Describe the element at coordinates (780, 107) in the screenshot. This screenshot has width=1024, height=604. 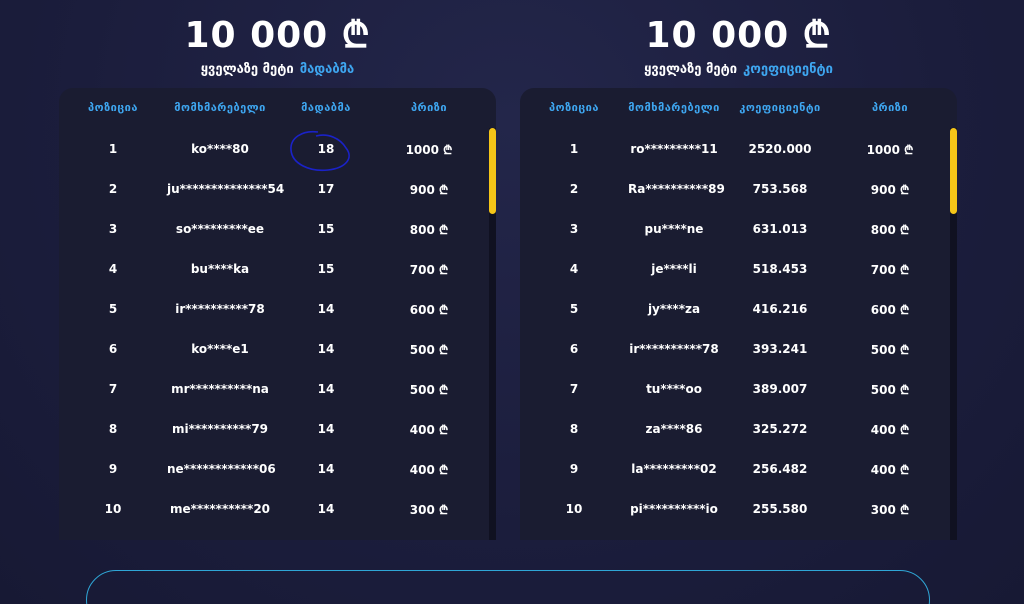
I see `header-odds: კოეფიციენტი` at that location.